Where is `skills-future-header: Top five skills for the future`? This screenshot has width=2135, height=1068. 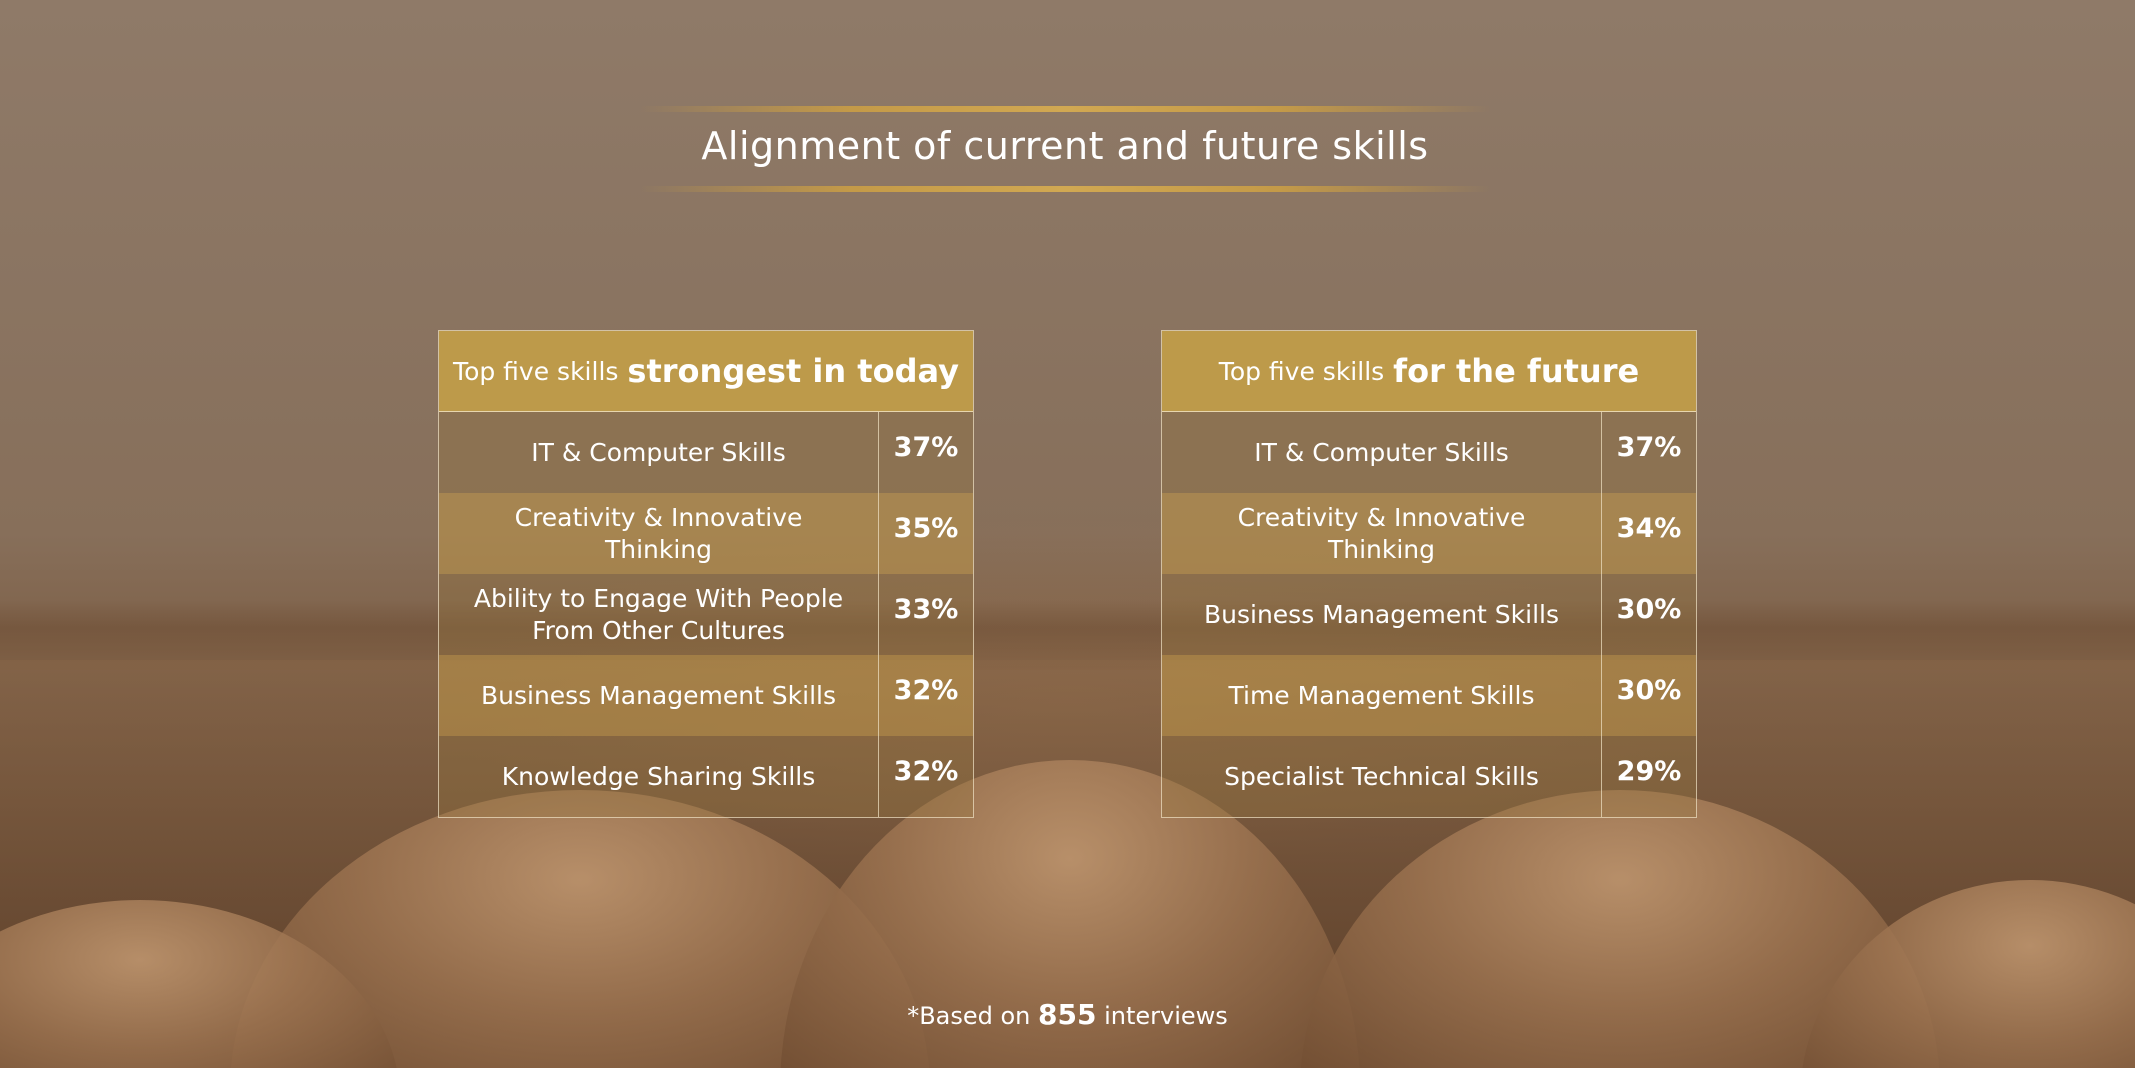 skills-future-header: Top five skills for the future is located at coordinates (1429, 371).